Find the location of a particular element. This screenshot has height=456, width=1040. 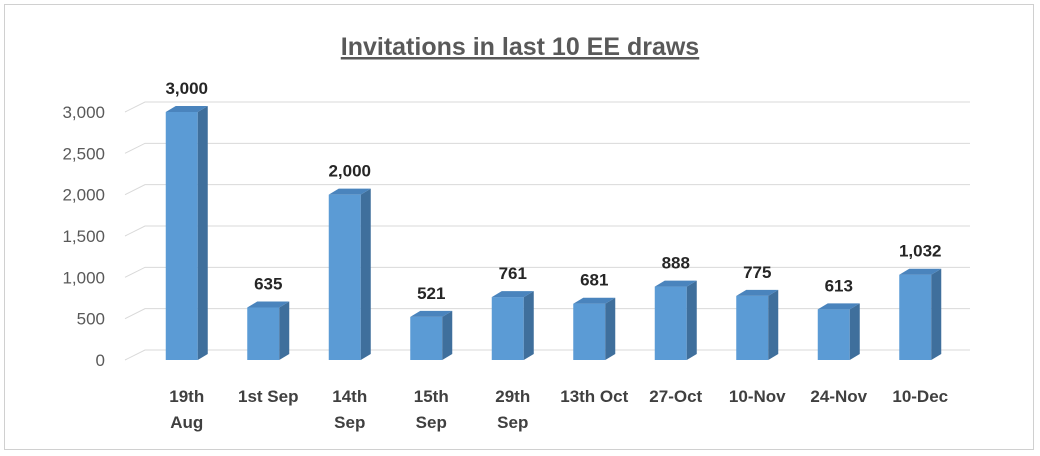

data-label: 635 is located at coordinates (268, 284).